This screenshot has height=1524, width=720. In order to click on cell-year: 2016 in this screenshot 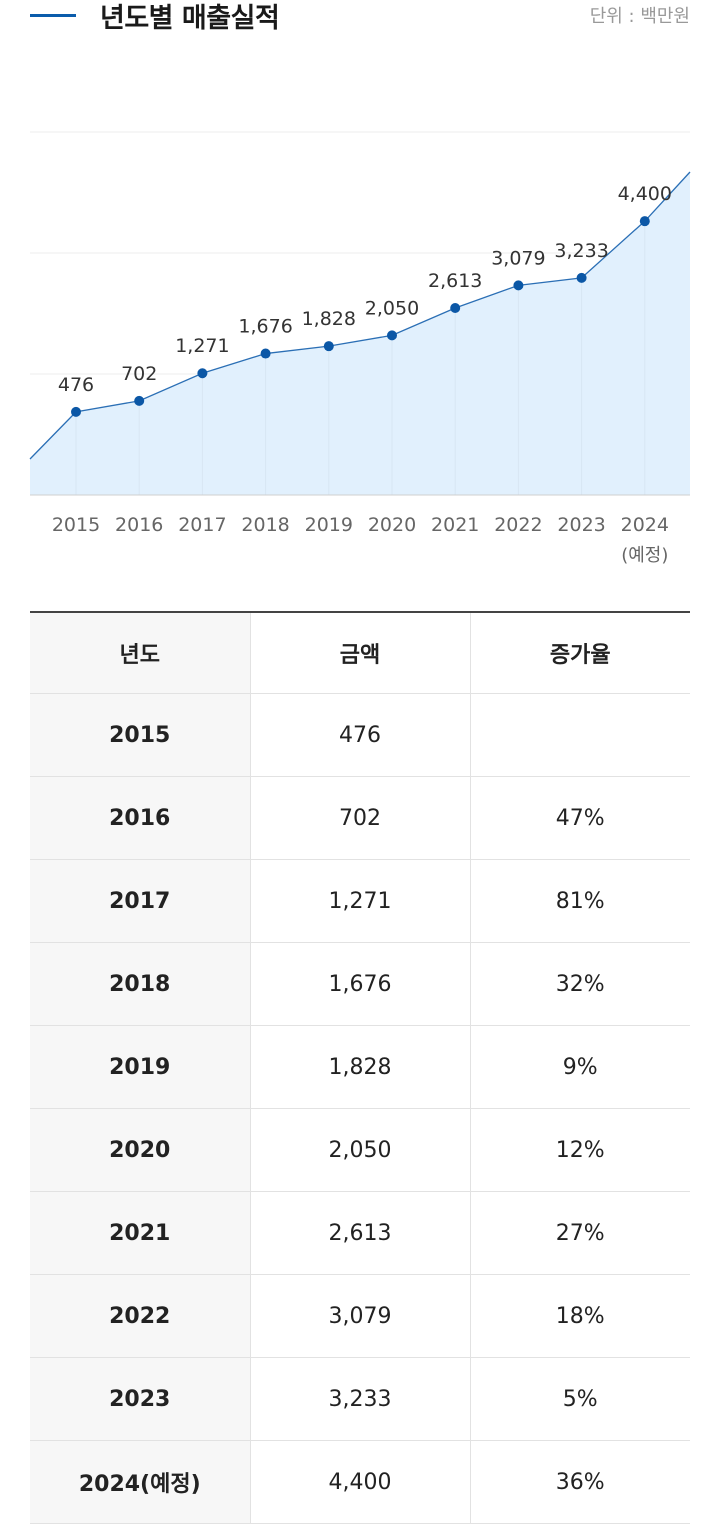, I will do `click(140, 818)`.